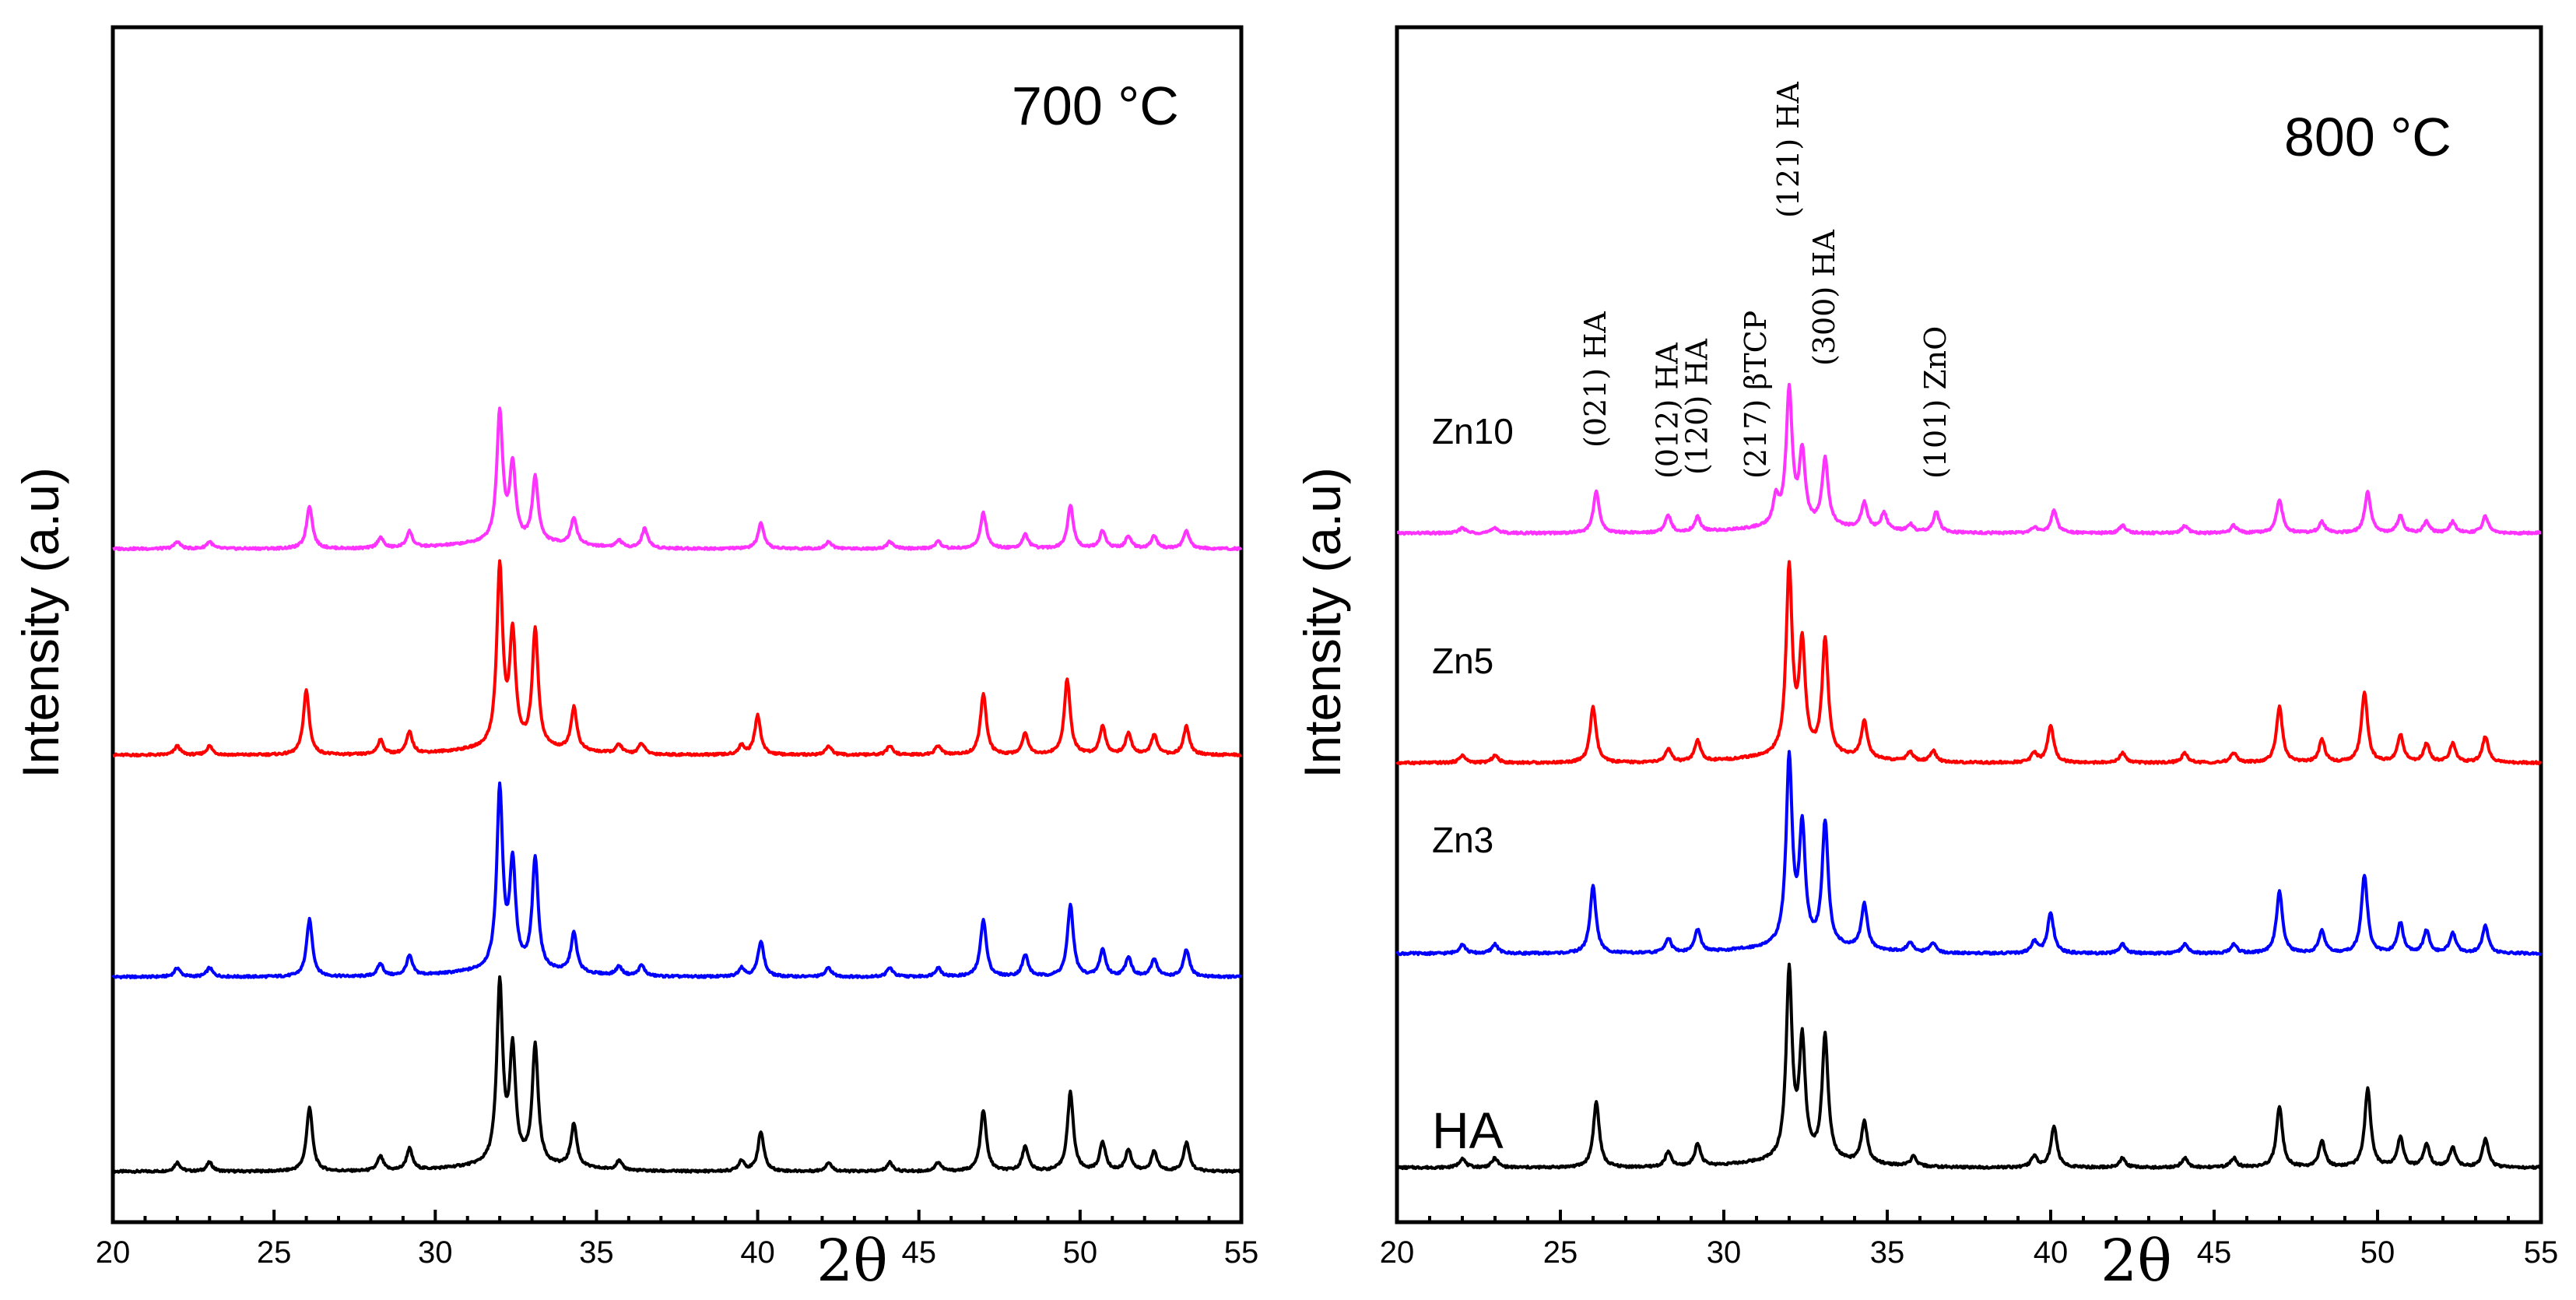 This screenshot has height=1300, width=2576. What do you see at coordinates (1969, 663) in the screenshot?
I see `series-line-zn5` at bounding box center [1969, 663].